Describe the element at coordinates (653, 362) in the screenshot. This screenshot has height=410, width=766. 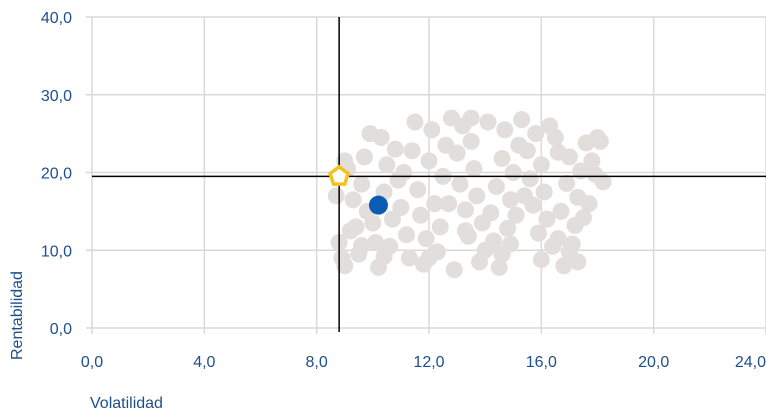
I see `x-tick-label-5: 20,0` at that location.